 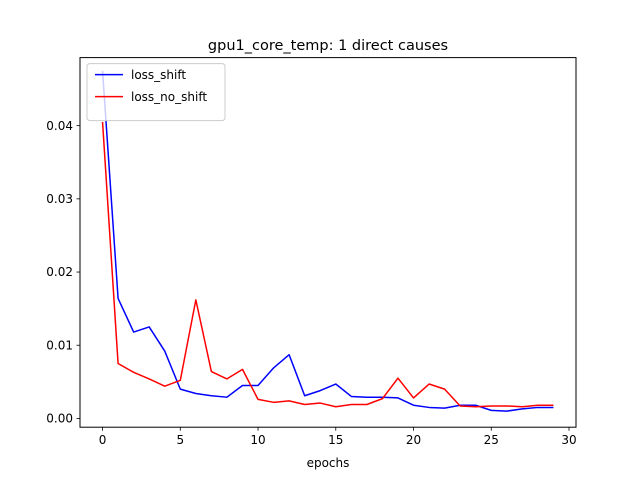 What do you see at coordinates (335, 440) in the screenshot?
I see `x-tick-label: 15` at bounding box center [335, 440].